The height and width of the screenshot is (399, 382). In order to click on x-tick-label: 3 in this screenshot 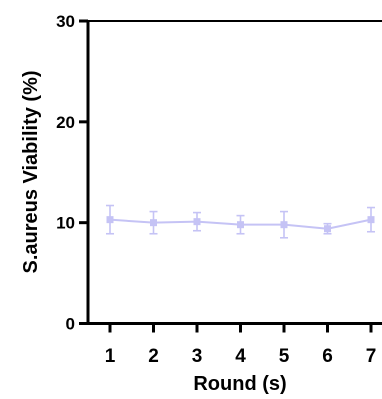, I will do `click(197, 356)`.